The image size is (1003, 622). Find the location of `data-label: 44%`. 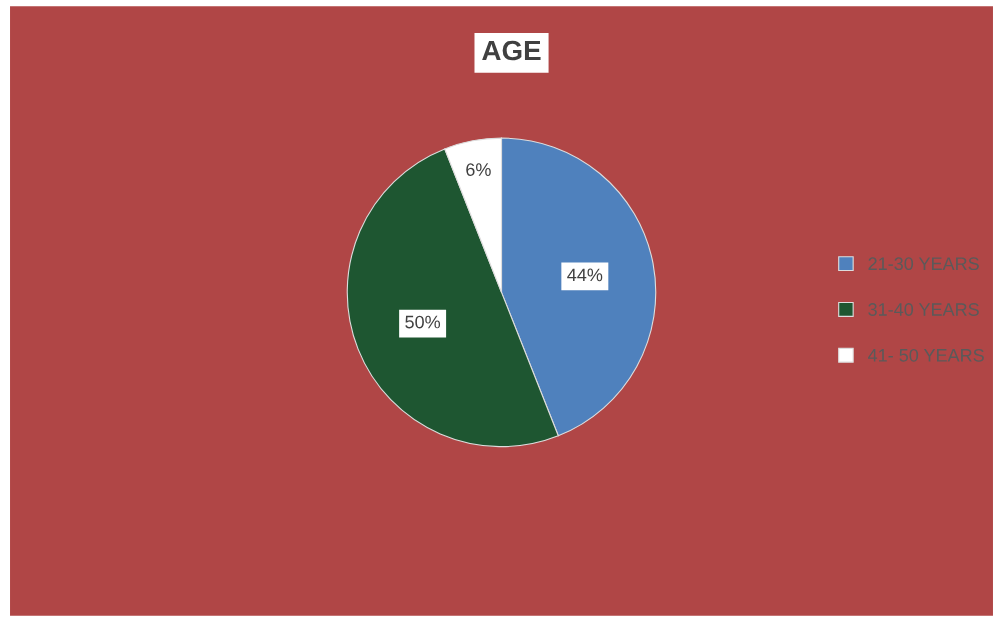

data-label: 44% is located at coordinates (585, 275).